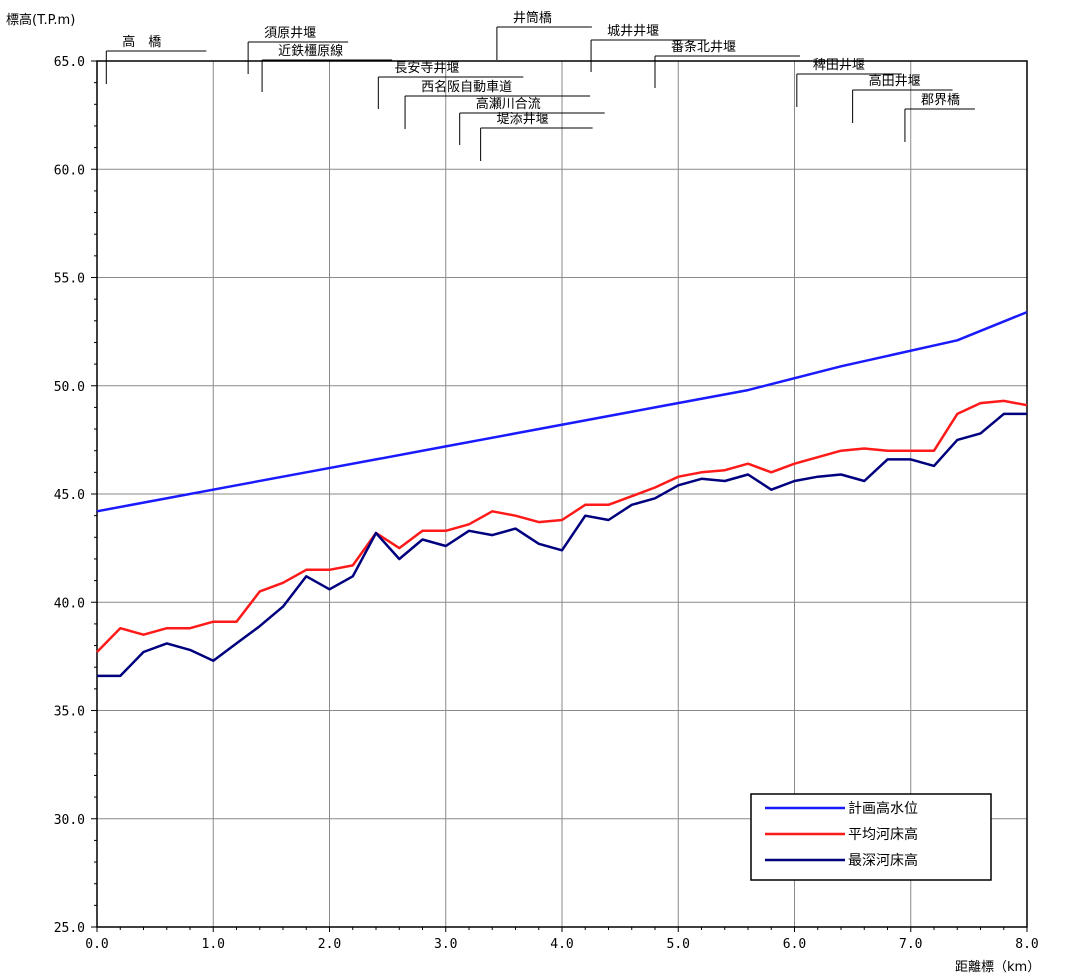 Image resolution: width=1066 pixels, height=977 pixels. I want to click on y-tick-label: 55.0, so click(69, 279).